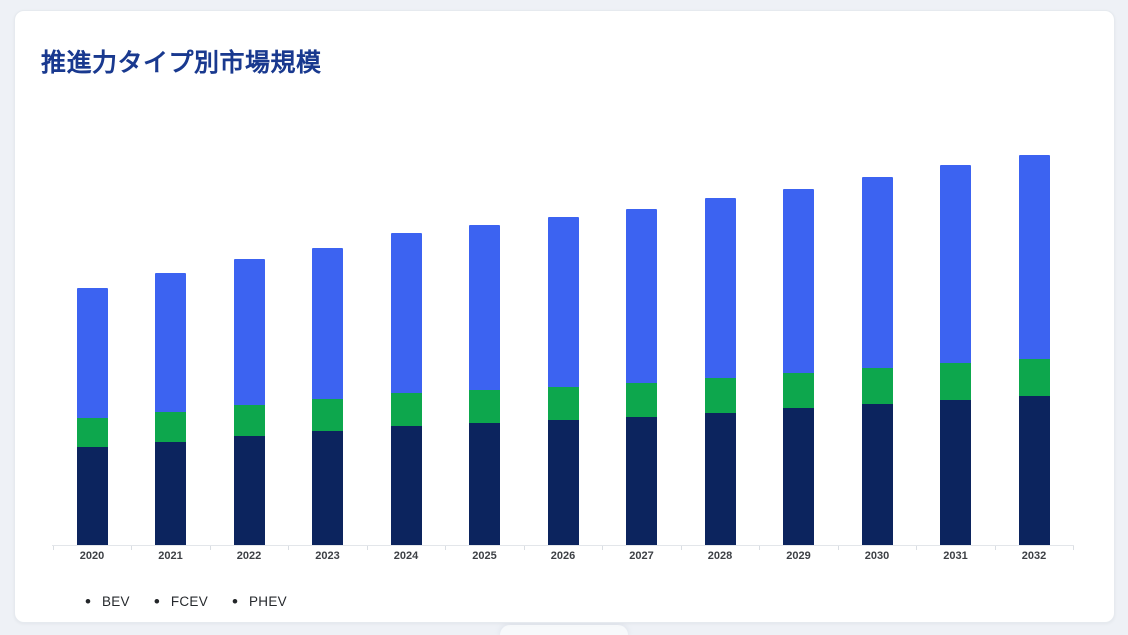 Image resolution: width=1128 pixels, height=635 pixels. I want to click on bar-2021, so click(170, 409).